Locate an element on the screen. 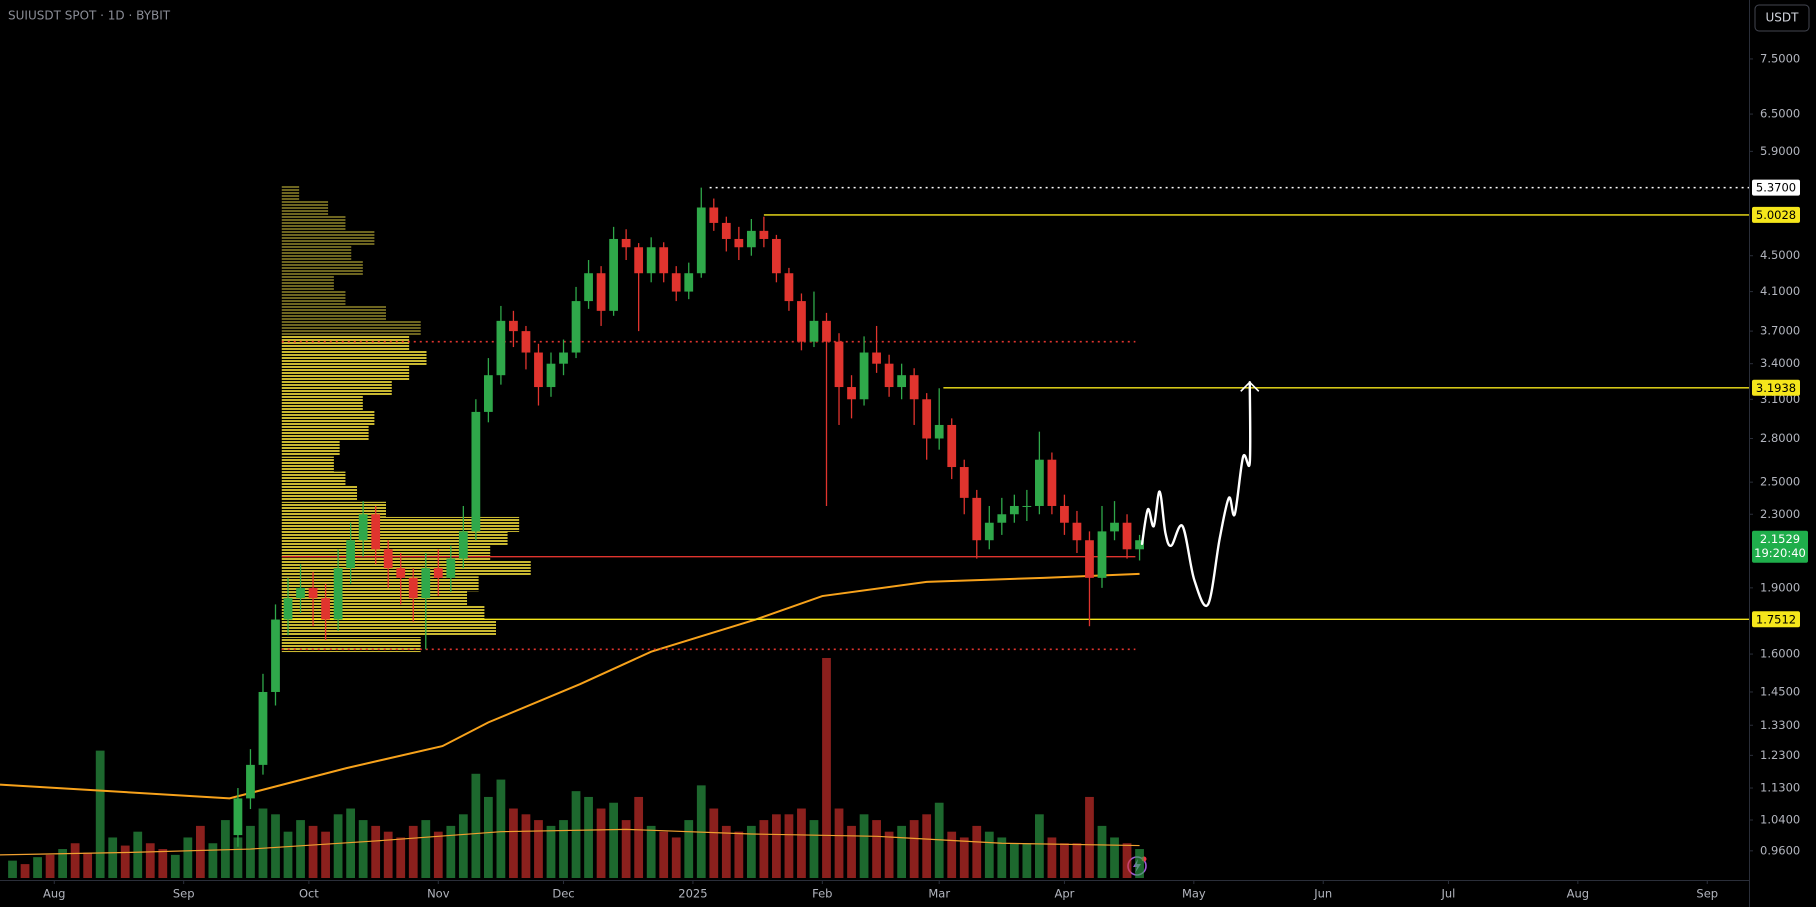  countdown-label: 19:20:40 is located at coordinates (1780, 553).